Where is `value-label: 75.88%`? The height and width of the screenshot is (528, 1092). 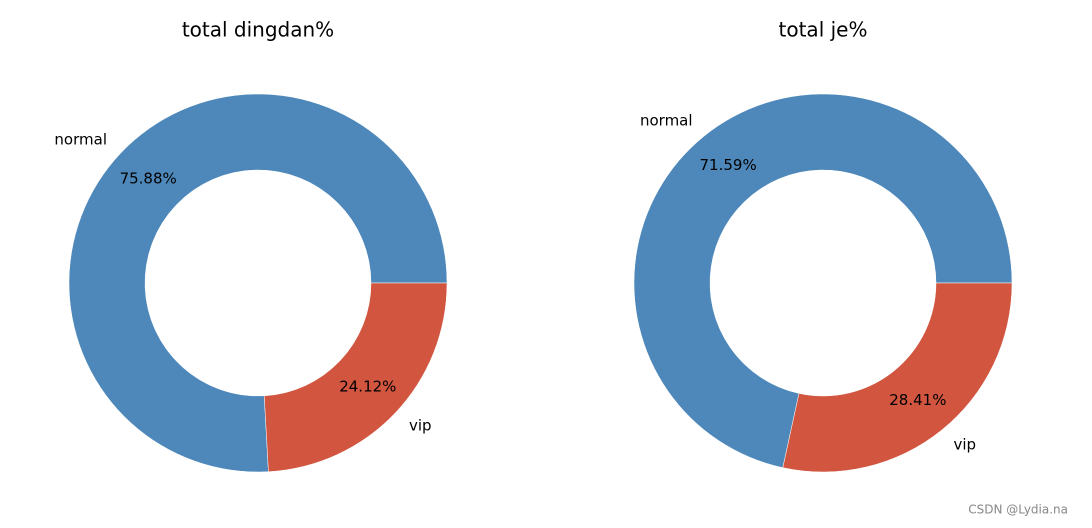
value-label: 75.88% is located at coordinates (148, 179).